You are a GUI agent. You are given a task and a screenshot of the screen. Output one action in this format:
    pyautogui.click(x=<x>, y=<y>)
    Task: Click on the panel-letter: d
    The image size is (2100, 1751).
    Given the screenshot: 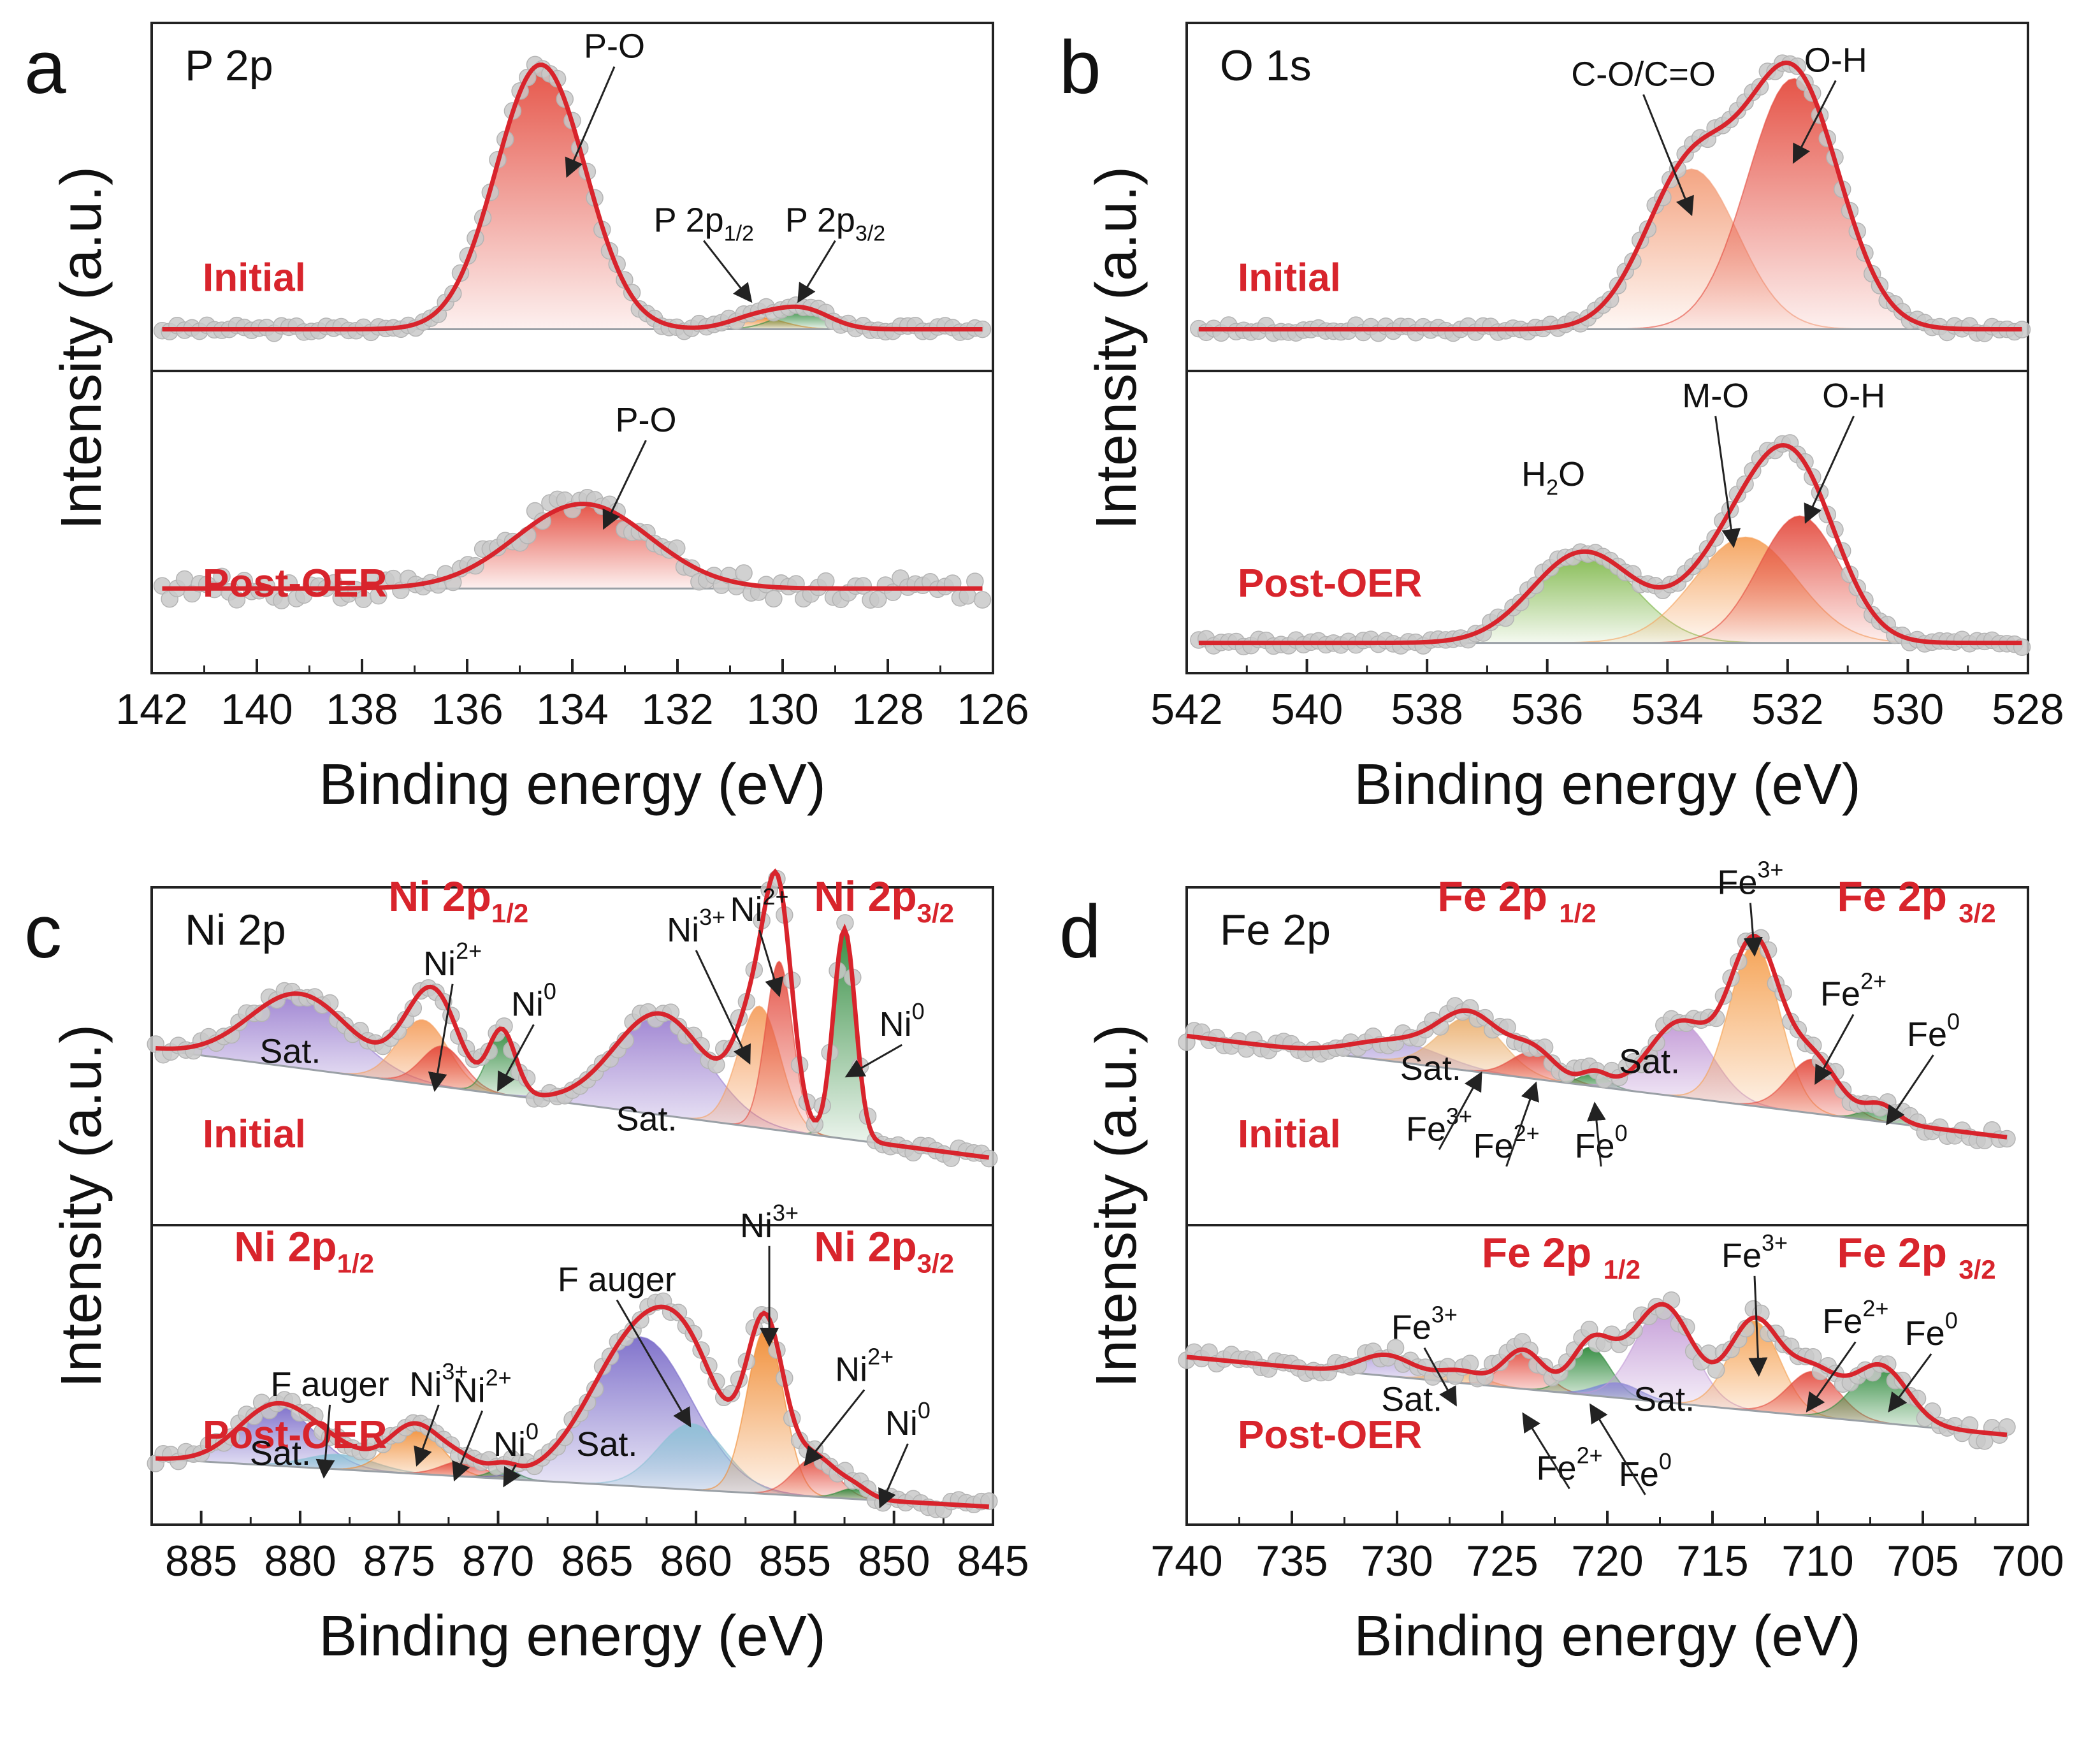 What is the action you would take?
    pyautogui.click(x=1080, y=932)
    